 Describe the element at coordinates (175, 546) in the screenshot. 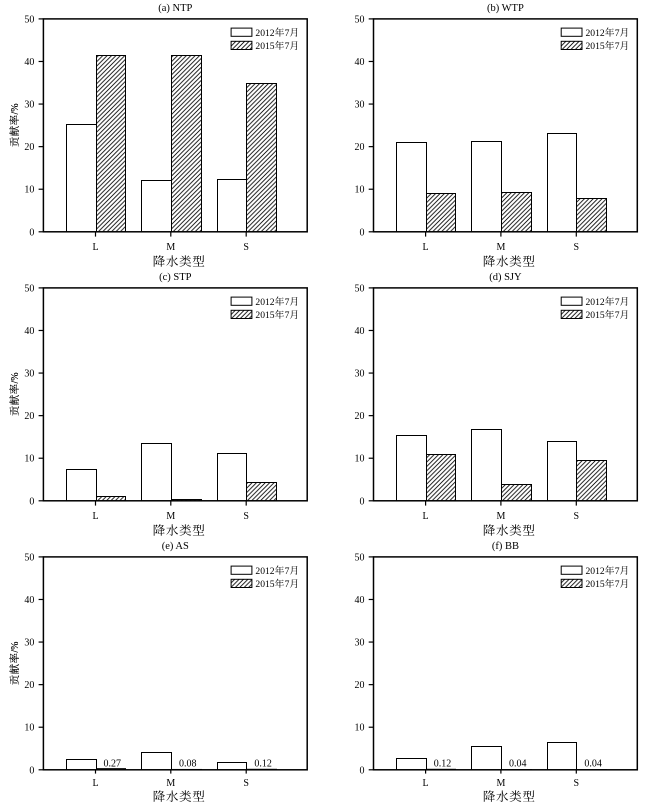

I see `svg-text: (e) AS` at that location.